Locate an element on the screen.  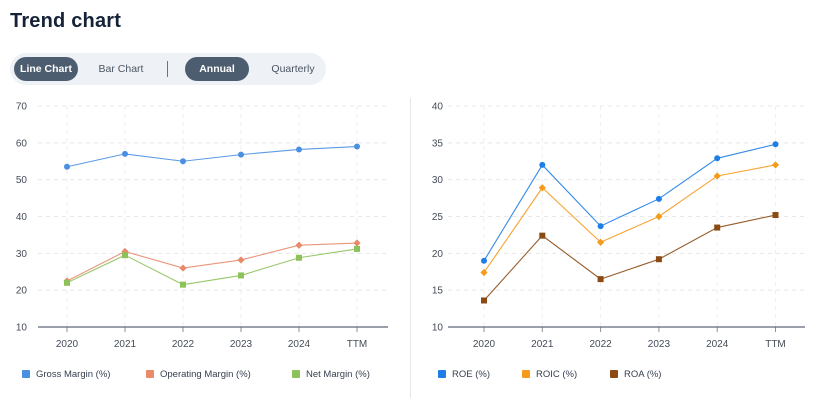
legend-gross-margin: Gross Margin (%) is located at coordinates (66, 374).